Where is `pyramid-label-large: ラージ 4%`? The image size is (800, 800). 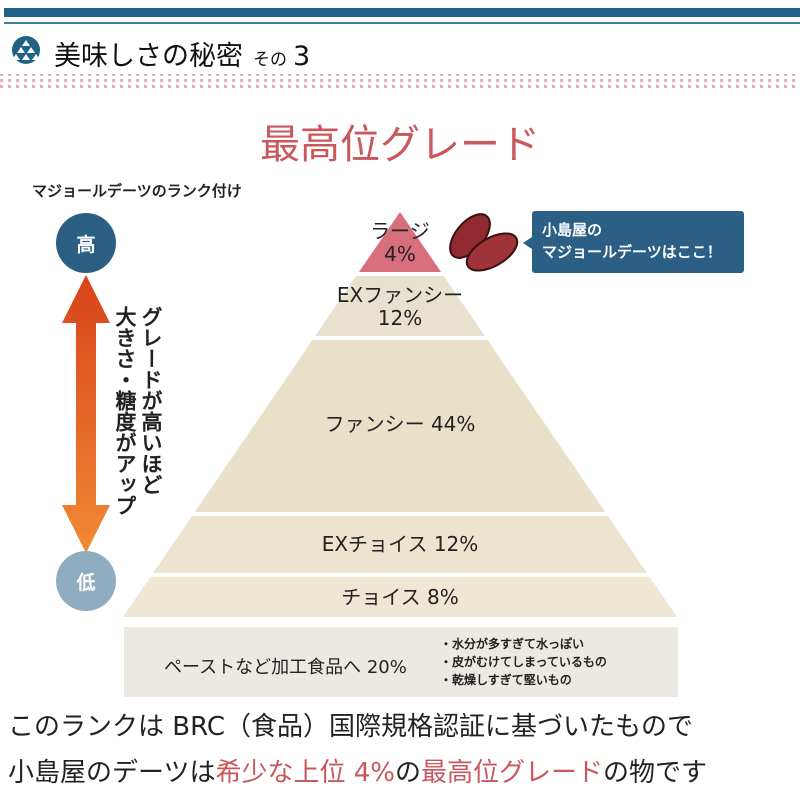
pyramid-label-large: ラージ 4% is located at coordinates (400, 242).